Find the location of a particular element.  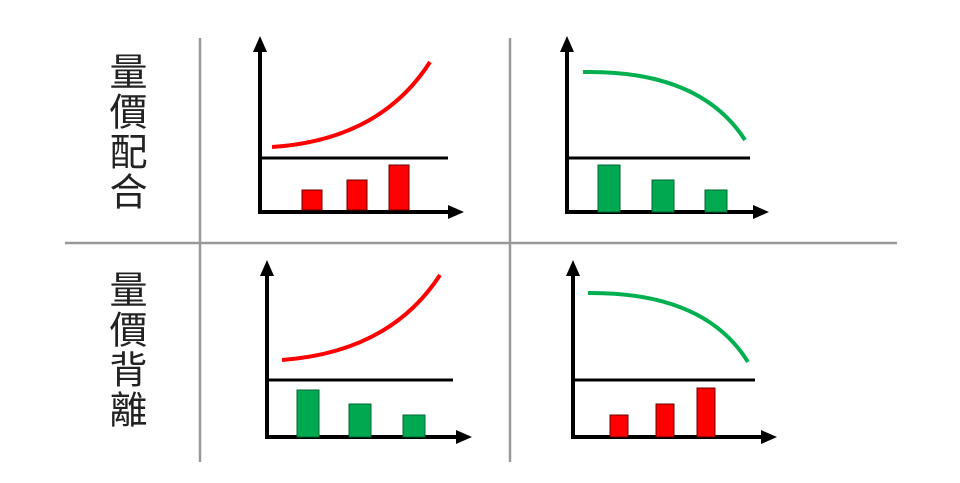

panel-falling-price-rising-volume is located at coordinates (671, 352).